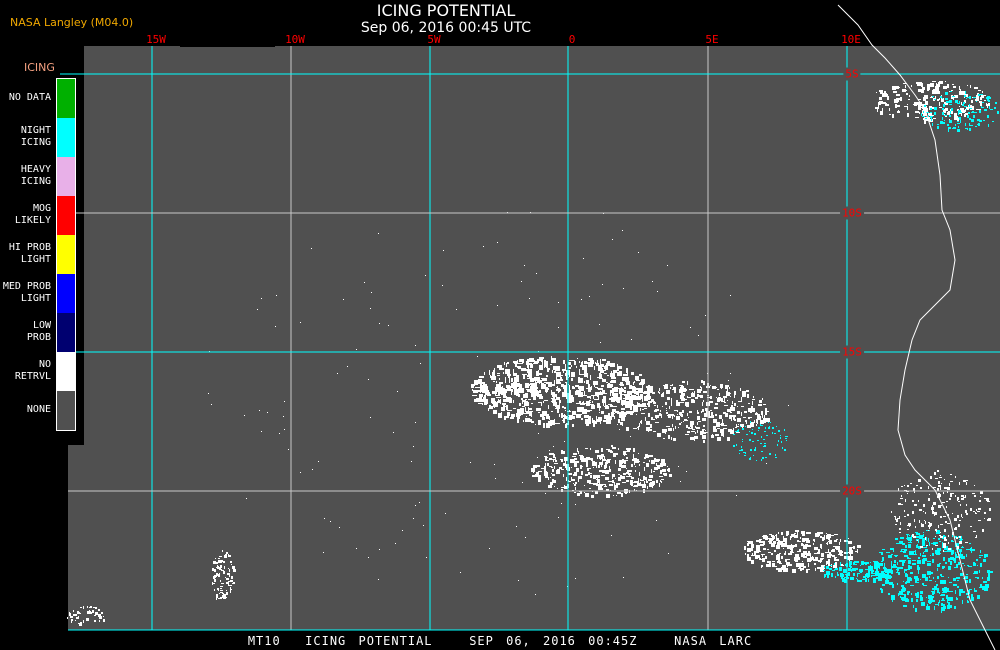  Describe the element at coordinates (434, 39) in the screenshot. I see `lon-label: 5W` at that location.